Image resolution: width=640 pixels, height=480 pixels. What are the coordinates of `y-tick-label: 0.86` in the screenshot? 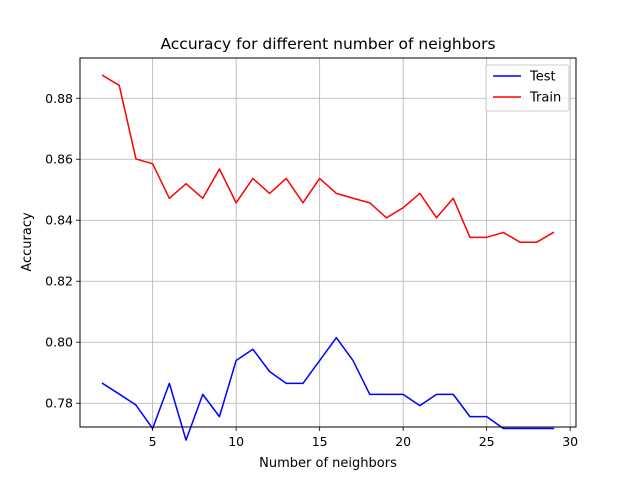 It's located at (59, 159).